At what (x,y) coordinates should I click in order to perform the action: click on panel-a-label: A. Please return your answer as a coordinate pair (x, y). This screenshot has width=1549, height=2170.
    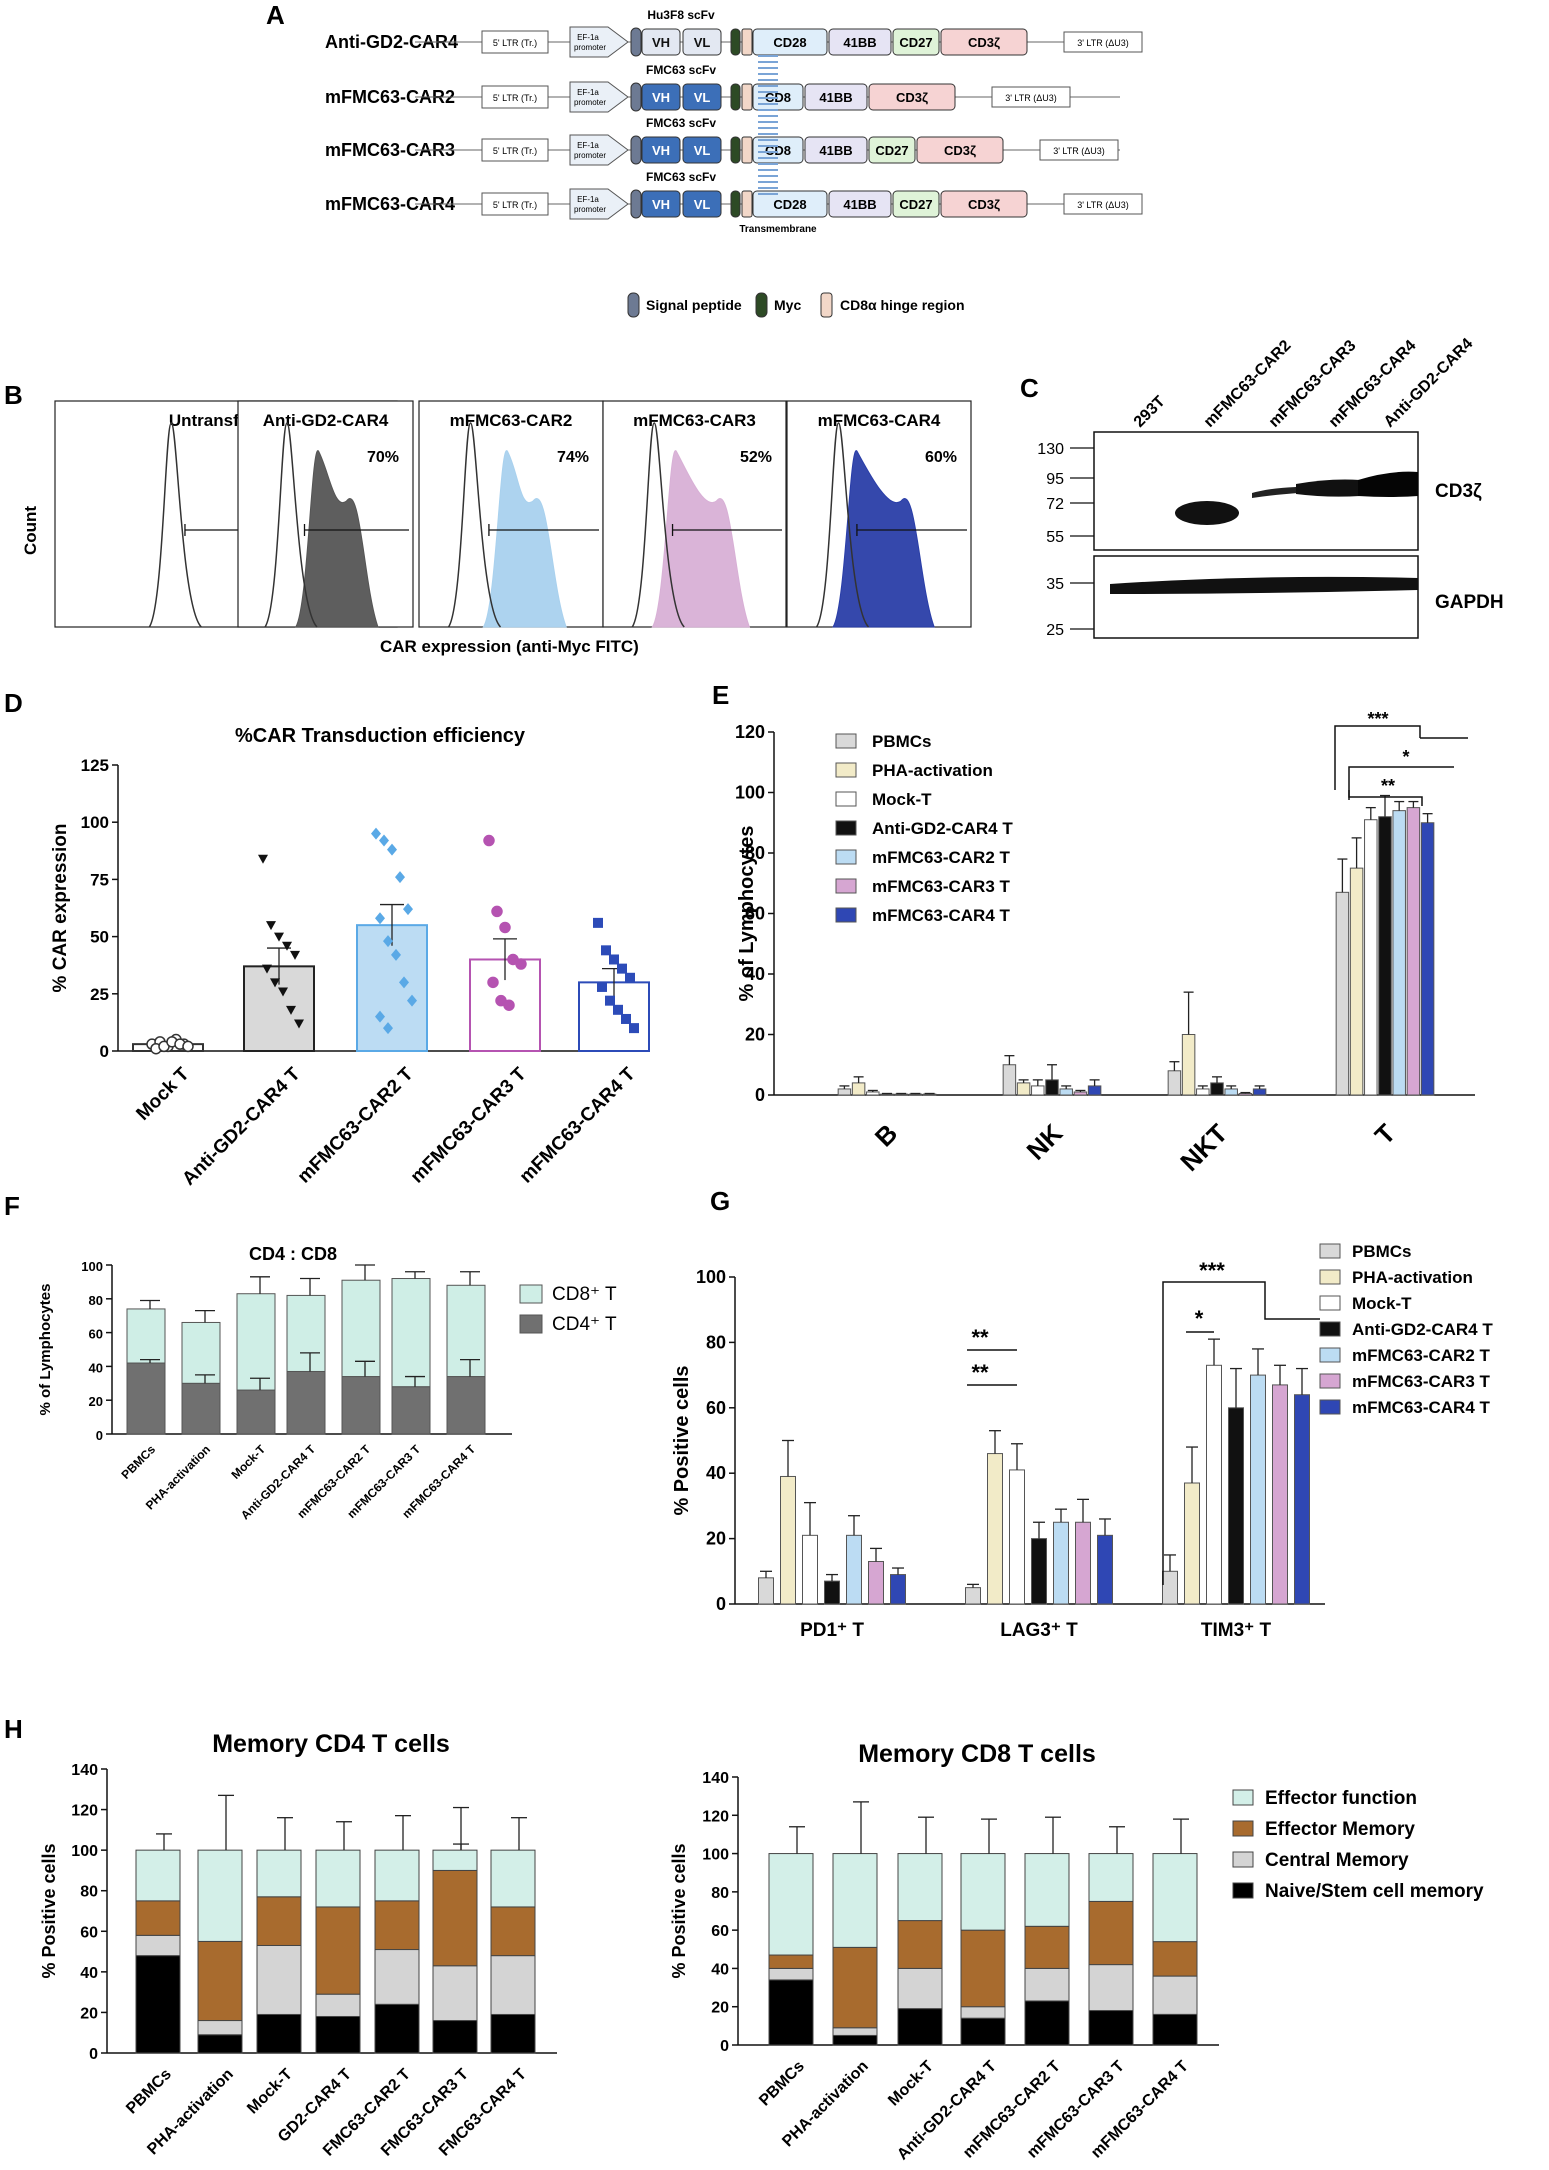
    Looking at the image, I should click on (275, 15).